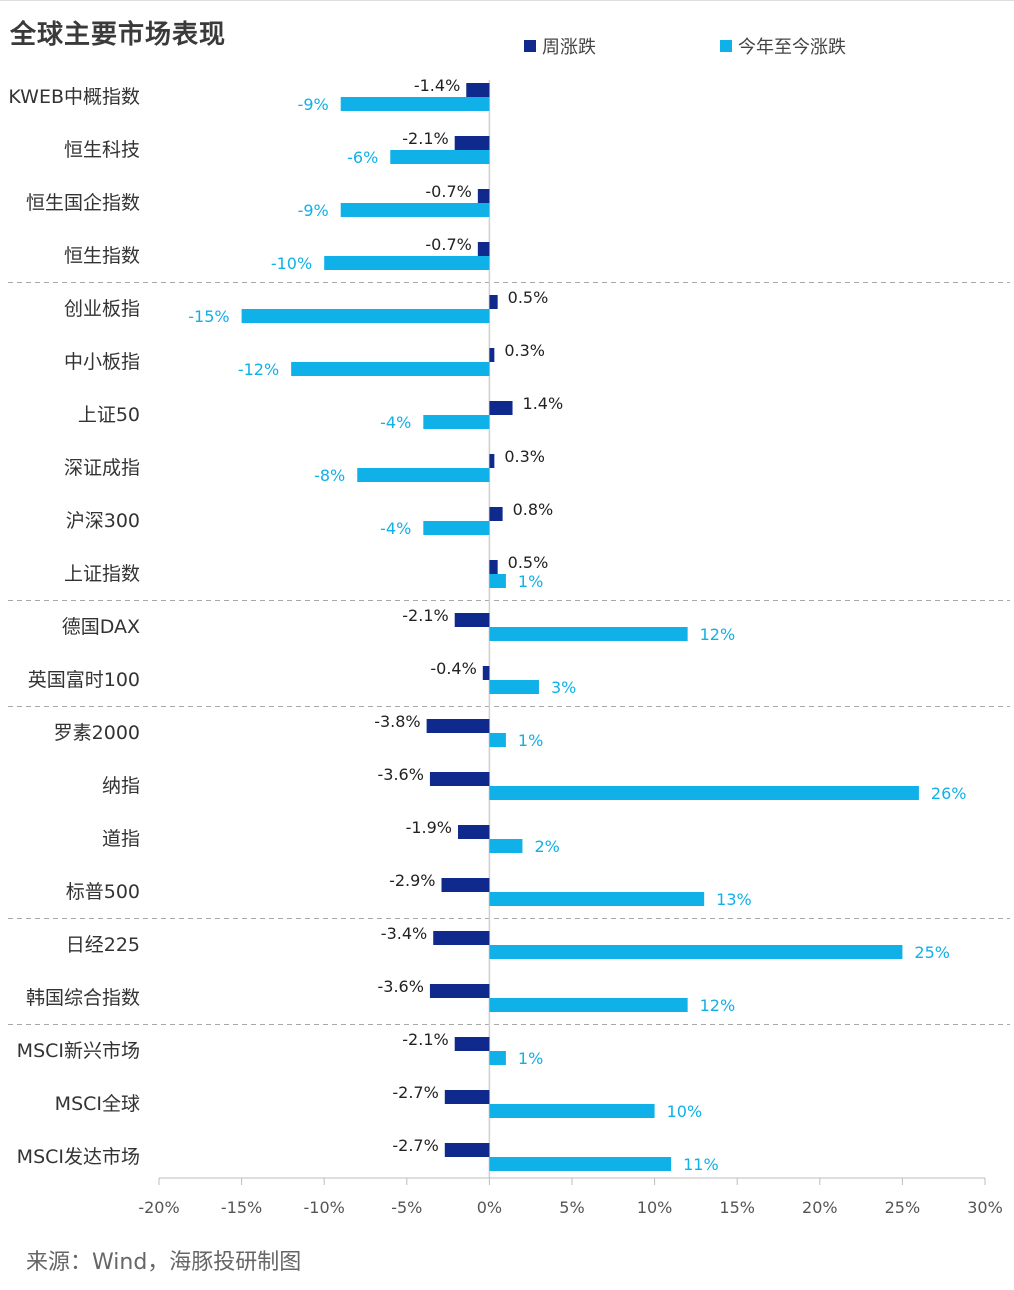  What do you see at coordinates (437, 85) in the screenshot?
I see `label-weekly-0: -1.4%` at bounding box center [437, 85].